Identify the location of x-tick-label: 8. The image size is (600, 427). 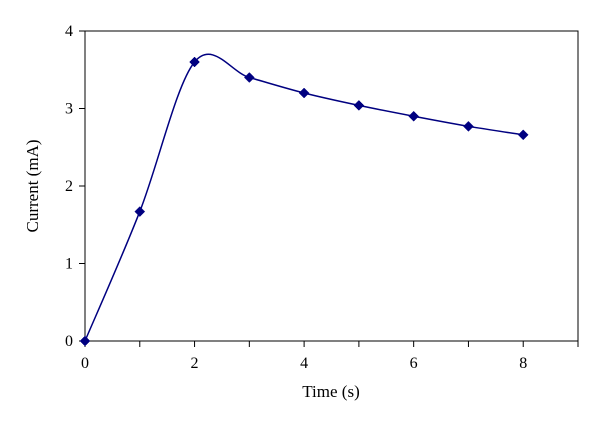
(523, 363).